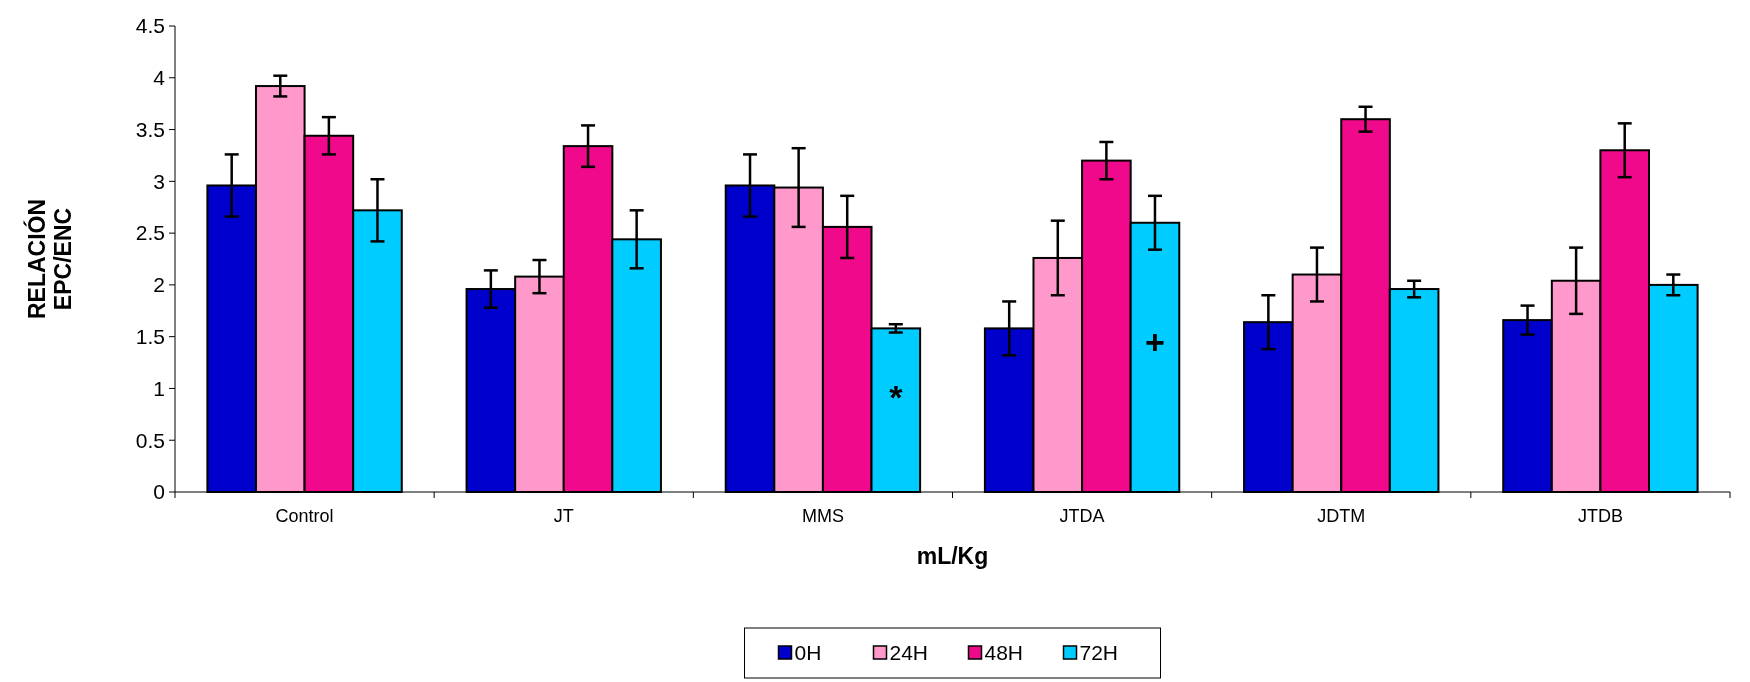 The height and width of the screenshot is (682, 1750). I want to click on legend-label: 24H, so click(909, 653).